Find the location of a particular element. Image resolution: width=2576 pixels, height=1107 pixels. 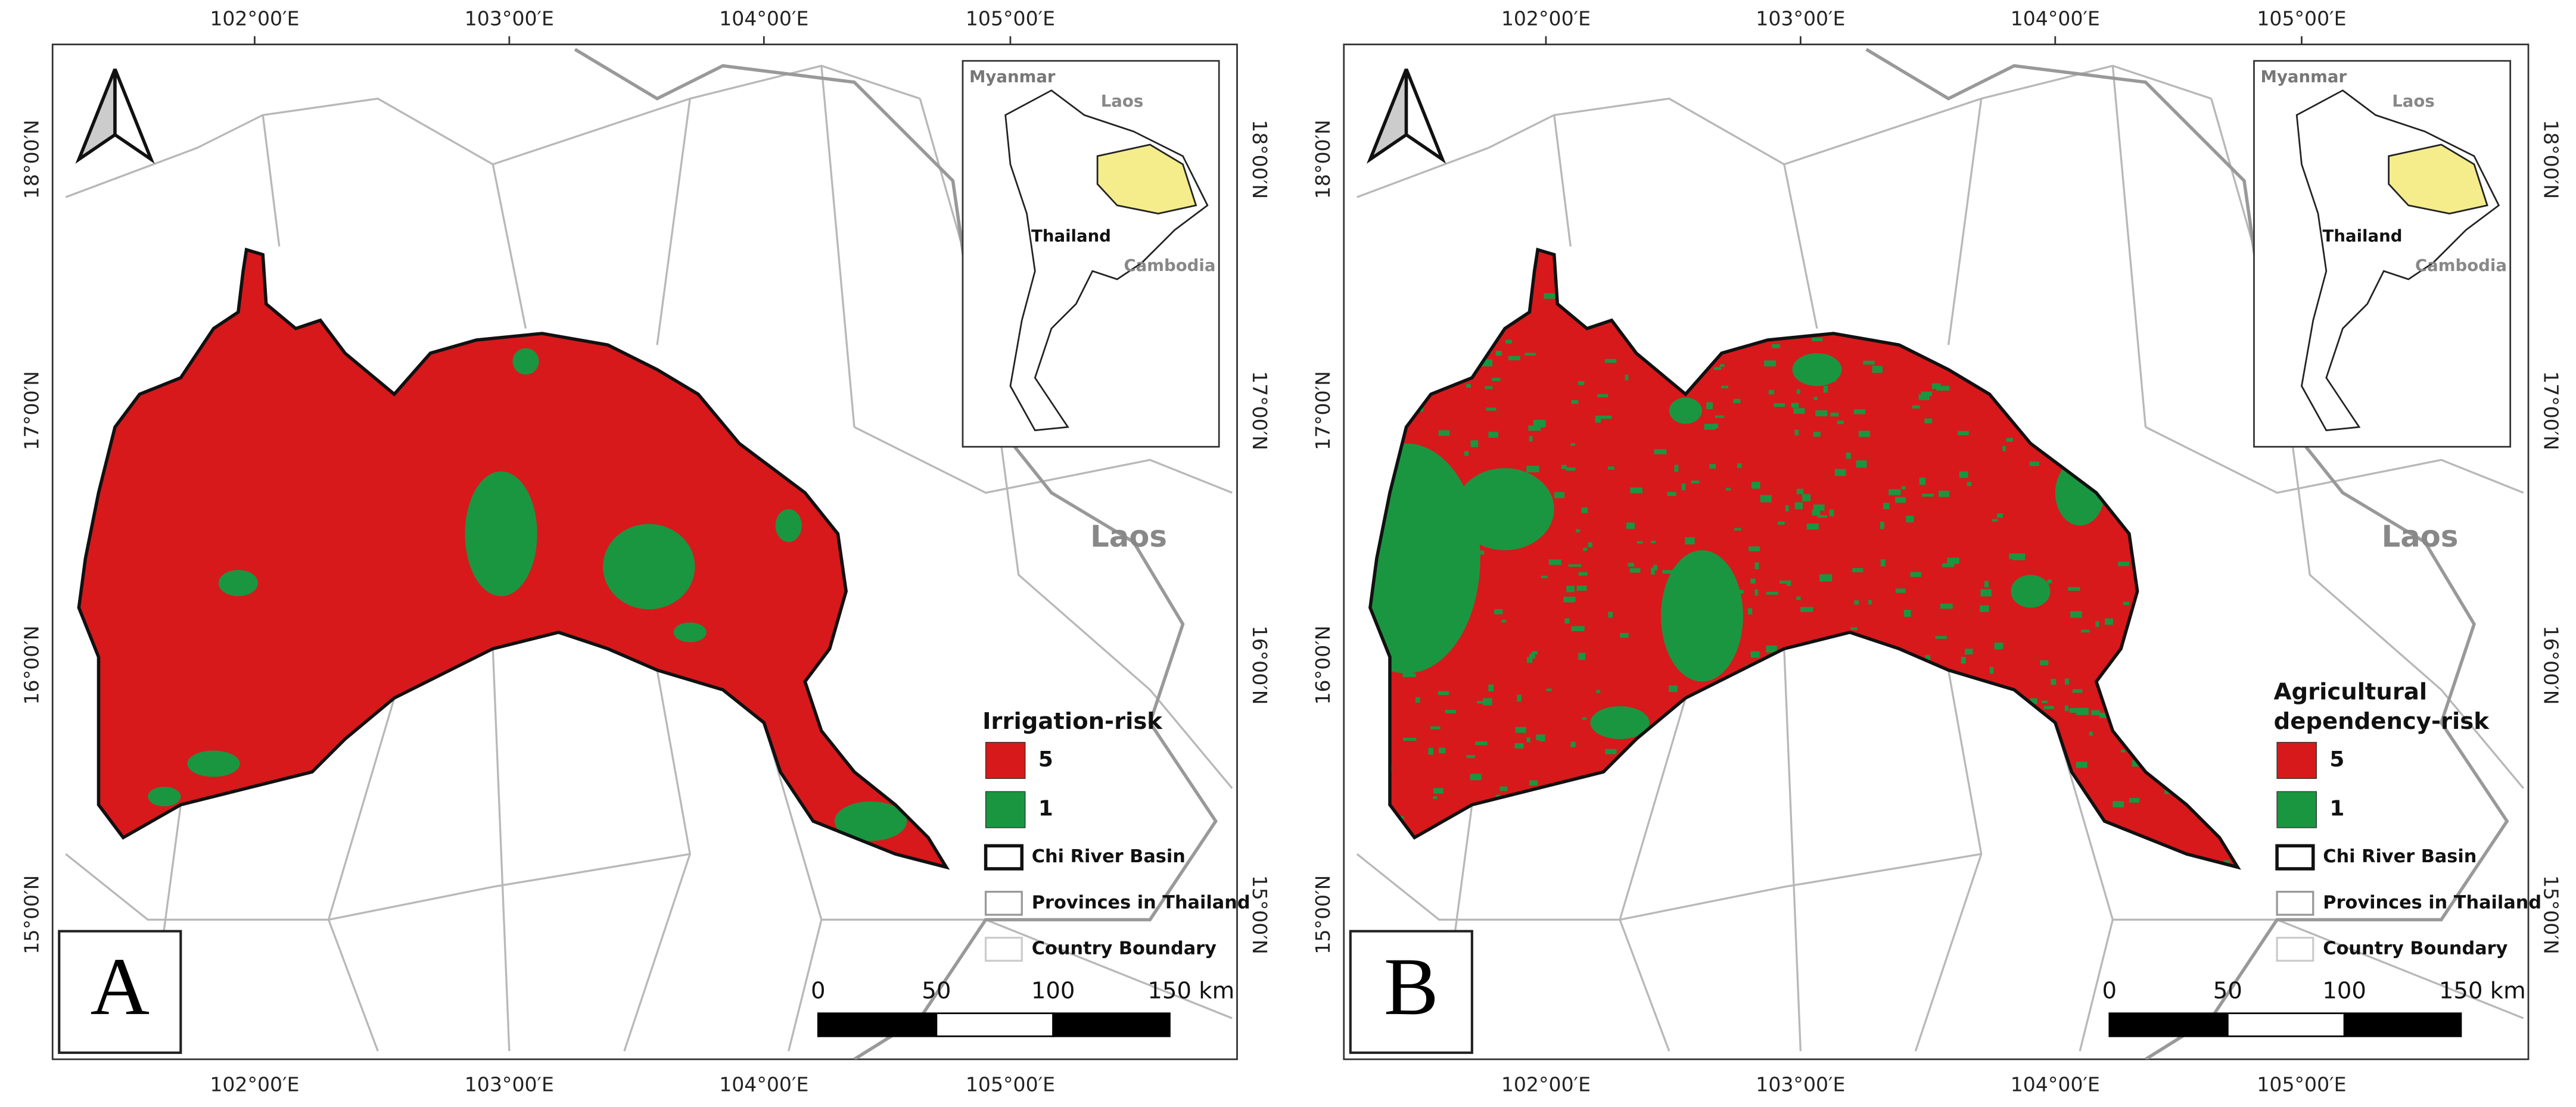

inset-label: Cambodia is located at coordinates (1169, 265).